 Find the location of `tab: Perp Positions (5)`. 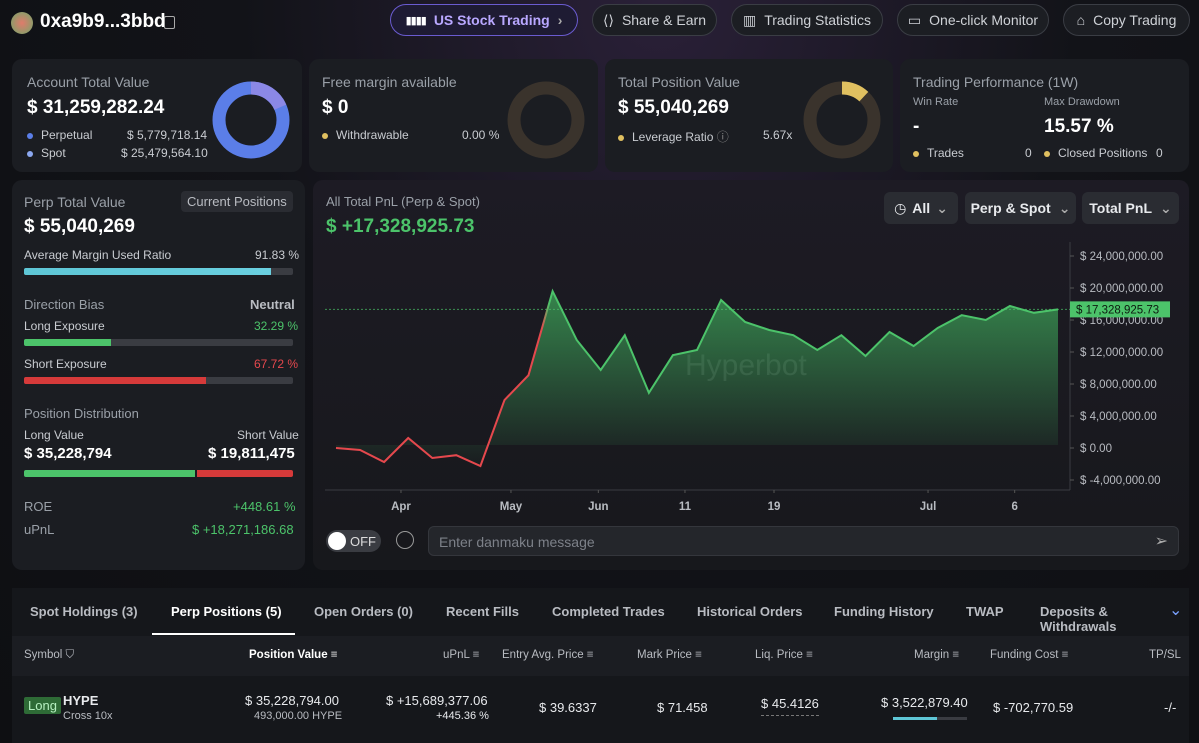

tab: Perp Positions (5) is located at coordinates (226, 611).